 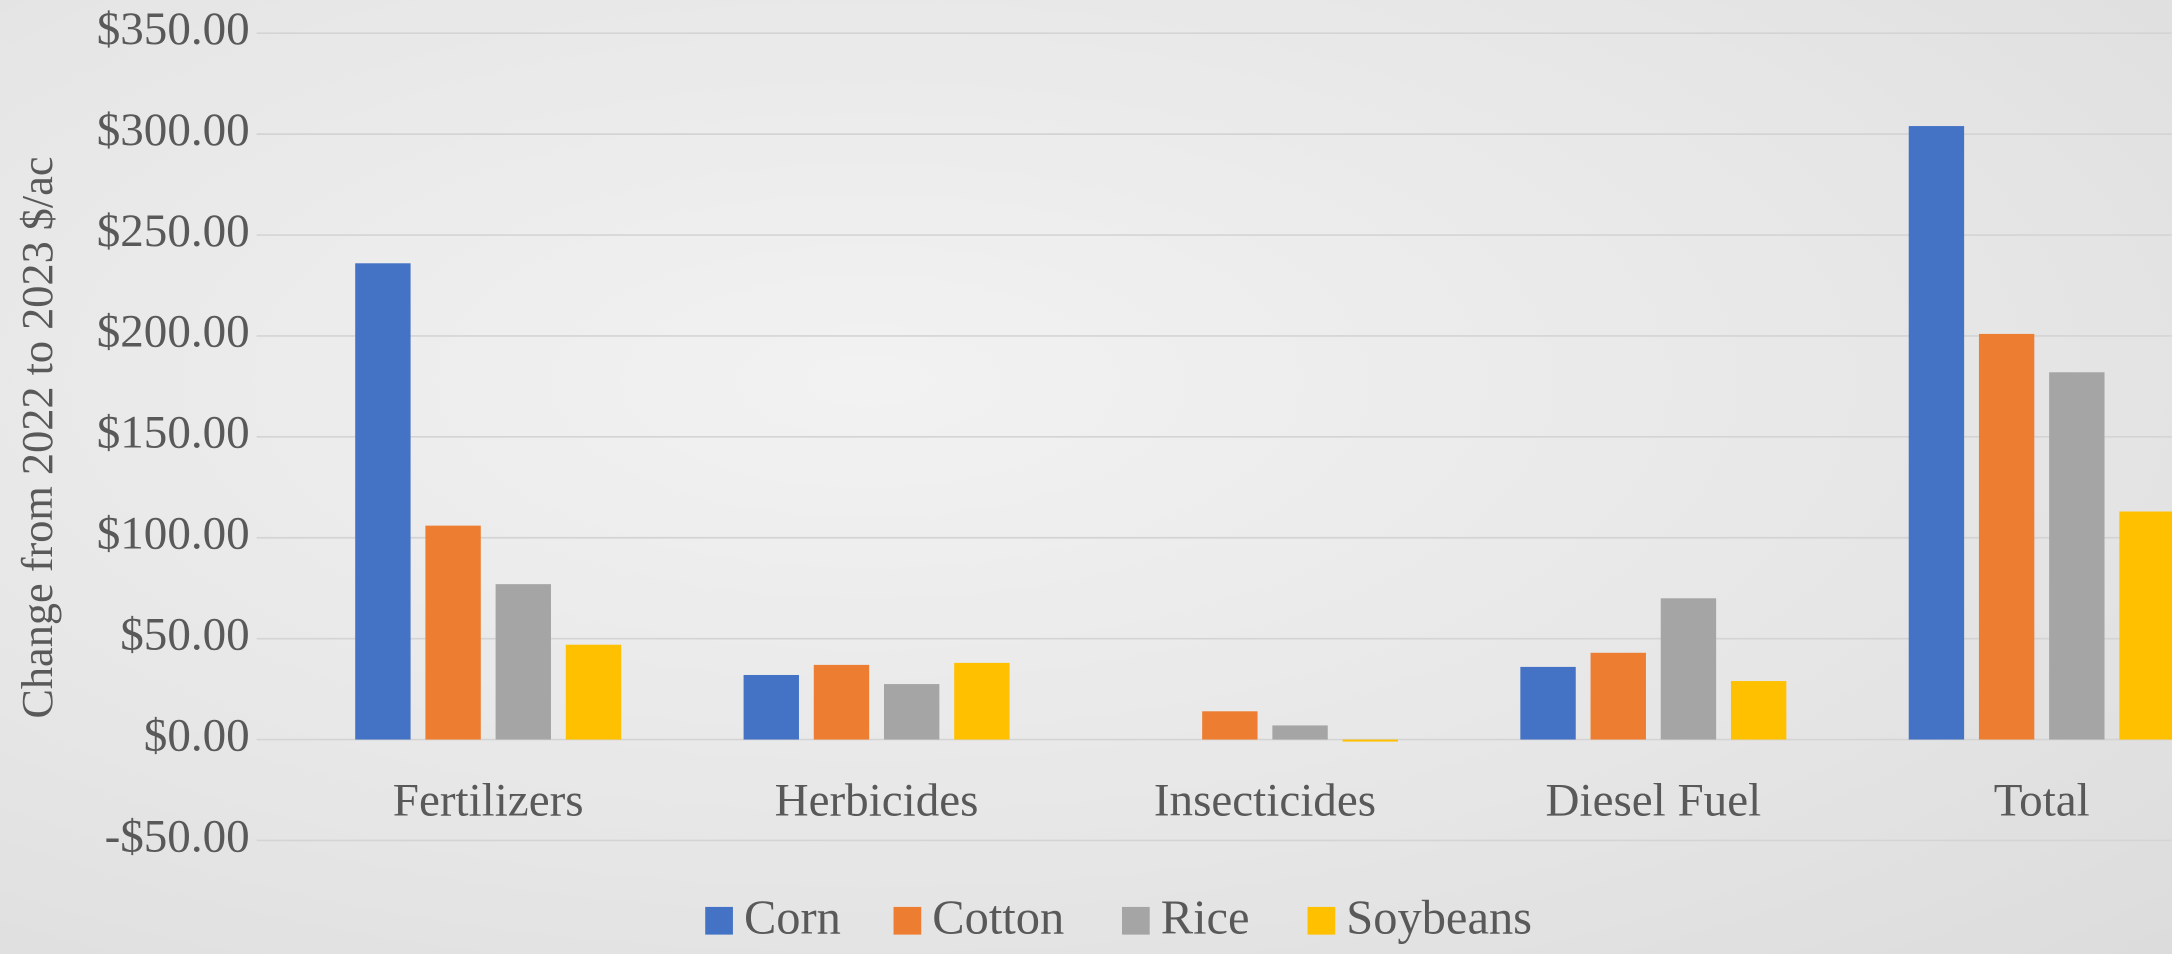 What do you see at coordinates (488, 800) in the screenshot?
I see `x-tick-label: Fertilizers` at bounding box center [488, 800].